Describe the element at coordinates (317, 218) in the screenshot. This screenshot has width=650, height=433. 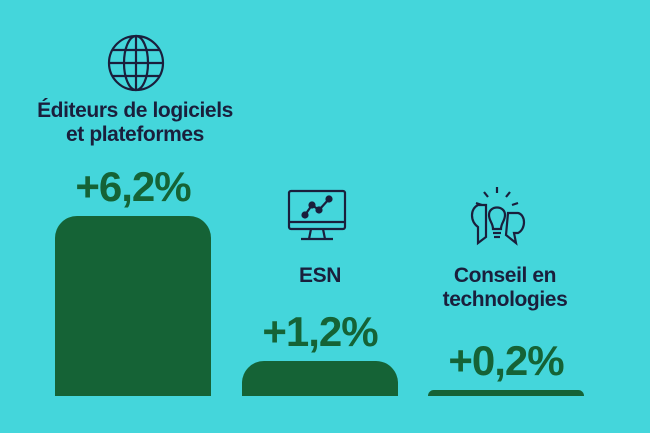
I see `monitor-chart-icon` at that location.